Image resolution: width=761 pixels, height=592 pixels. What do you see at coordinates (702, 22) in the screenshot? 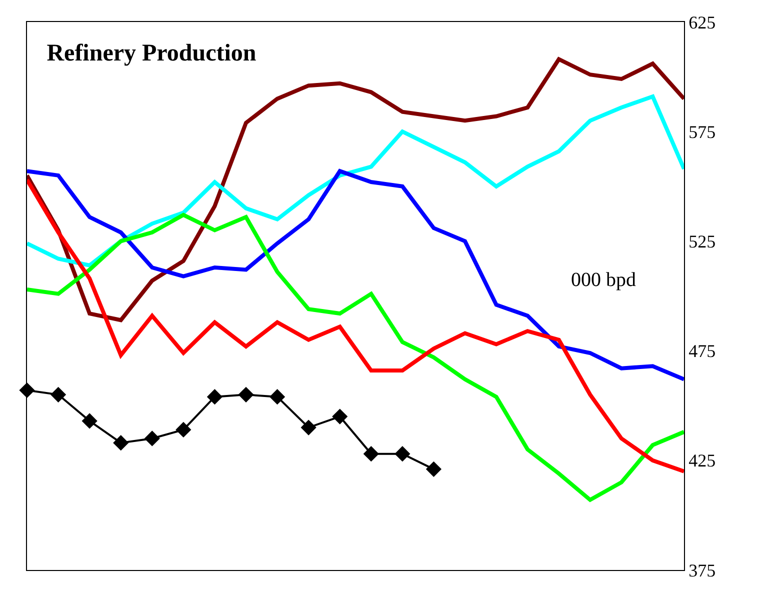
I see `y-tick-label: 625` at bounding box center [702, 22].